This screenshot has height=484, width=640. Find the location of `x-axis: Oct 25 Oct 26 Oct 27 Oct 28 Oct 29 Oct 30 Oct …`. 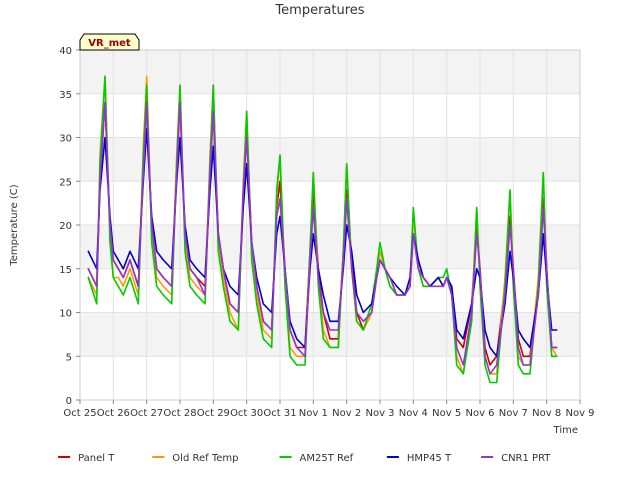

x-axis: Oct 25 Oct 26 Oct 27 Oct 28 Oct 29 Oct 30 Oct … is located at coordinates (329, 409).